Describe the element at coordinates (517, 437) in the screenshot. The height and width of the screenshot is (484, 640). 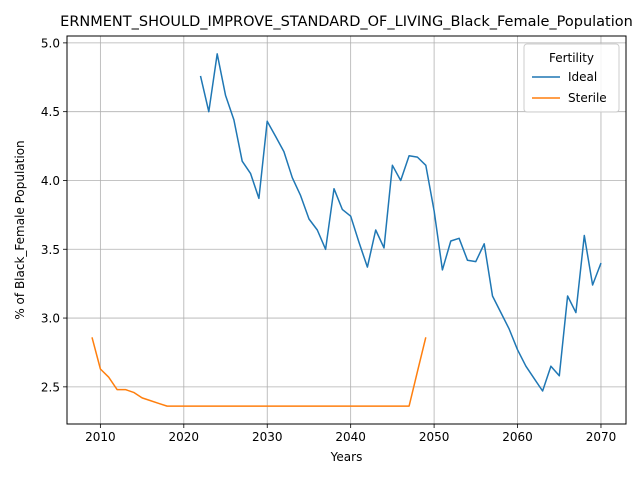
I see `x-tick-label: 2060` at that location.